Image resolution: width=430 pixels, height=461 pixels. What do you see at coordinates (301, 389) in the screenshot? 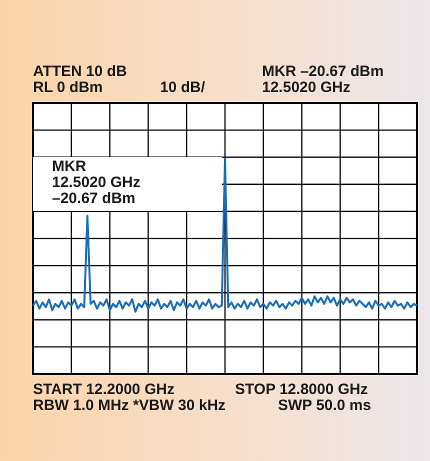
I see `text: STOP 12.8000 GHz` at bounding box center [301, 389].